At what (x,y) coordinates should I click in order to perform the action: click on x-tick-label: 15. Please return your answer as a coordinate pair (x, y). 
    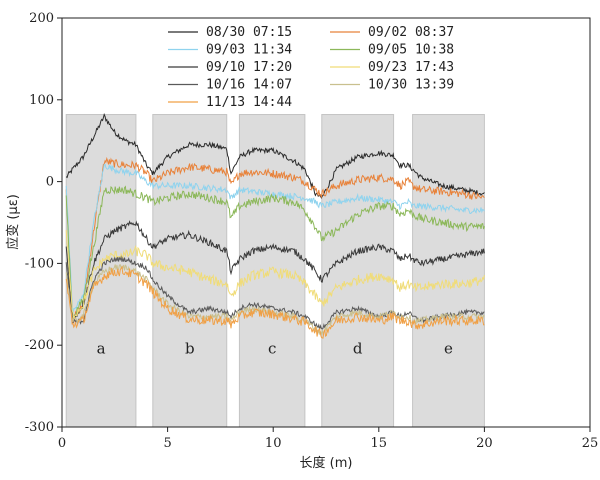
    Looking at the image, I should click on (379, 443).